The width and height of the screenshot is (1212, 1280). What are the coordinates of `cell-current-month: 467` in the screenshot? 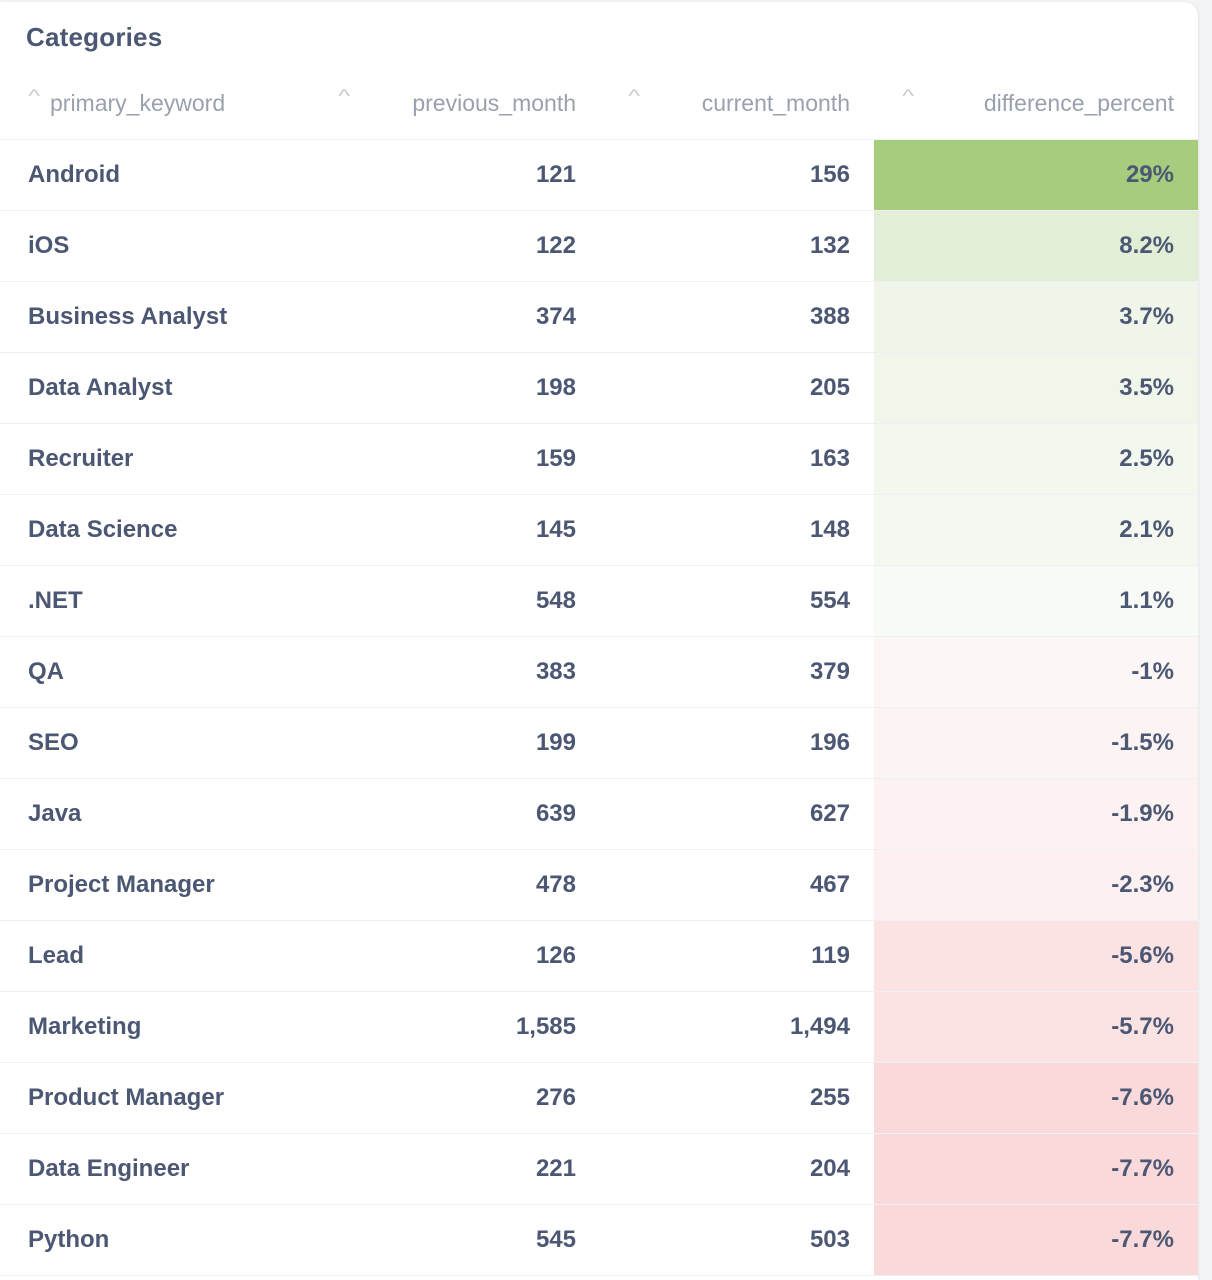 It's located at (737, 885).